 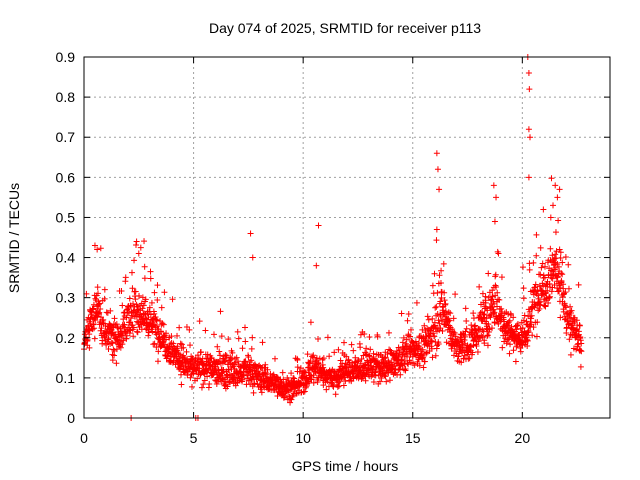 I want to click on y-tick-label: 0.7, so click(x=66, y=137).